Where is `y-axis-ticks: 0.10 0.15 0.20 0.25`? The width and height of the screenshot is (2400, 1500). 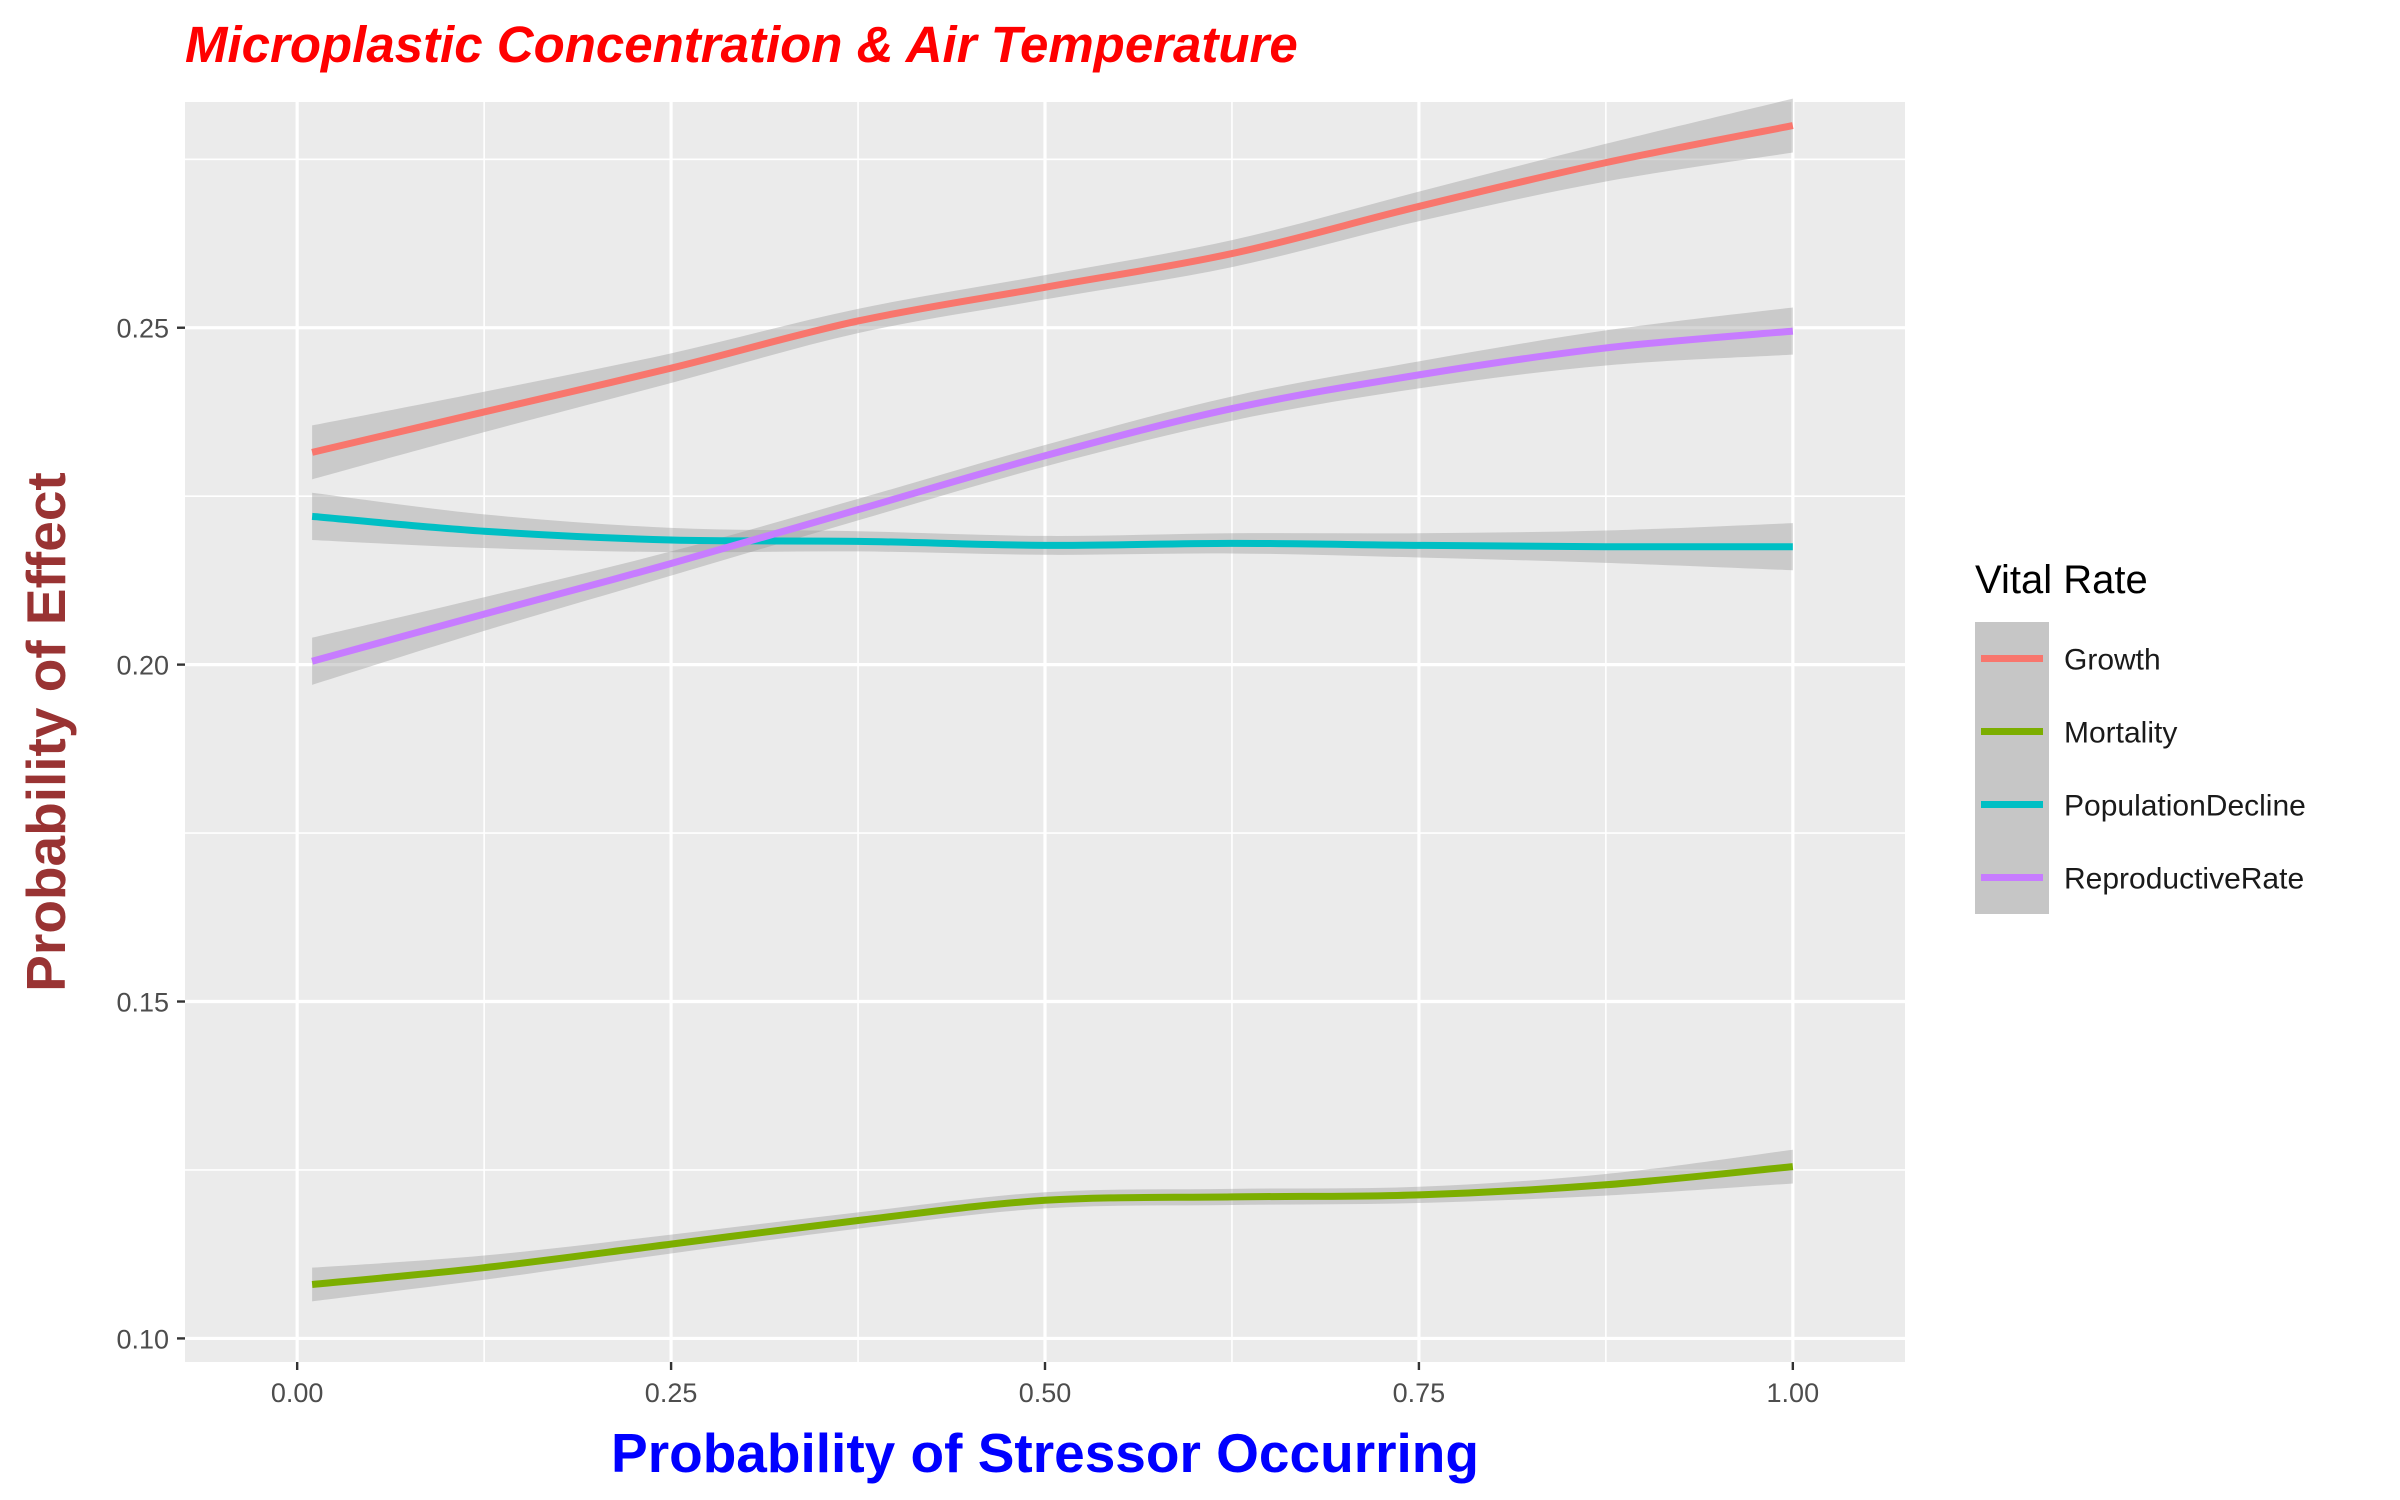 y-axis-ticks: 0.10 0.15 0.20 0.25 is located at coordinates (150, 834).